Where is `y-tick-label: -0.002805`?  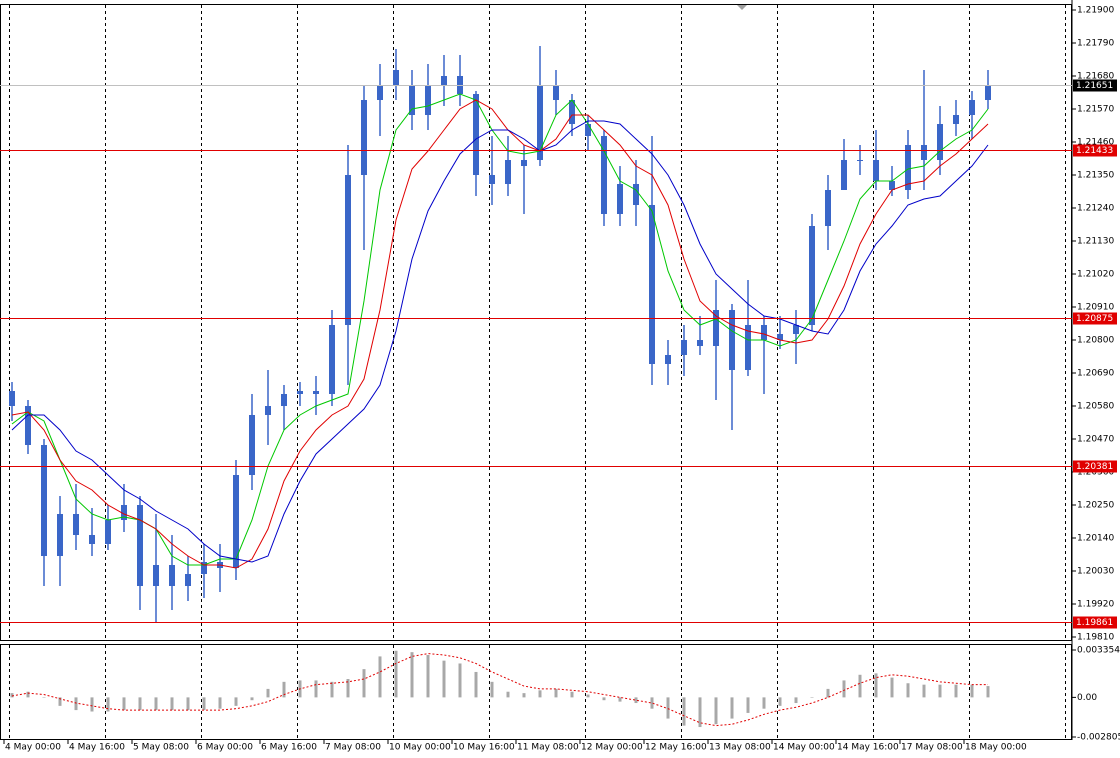 y-tick-label: -0.002805 is located at coordinates (1098, 738).